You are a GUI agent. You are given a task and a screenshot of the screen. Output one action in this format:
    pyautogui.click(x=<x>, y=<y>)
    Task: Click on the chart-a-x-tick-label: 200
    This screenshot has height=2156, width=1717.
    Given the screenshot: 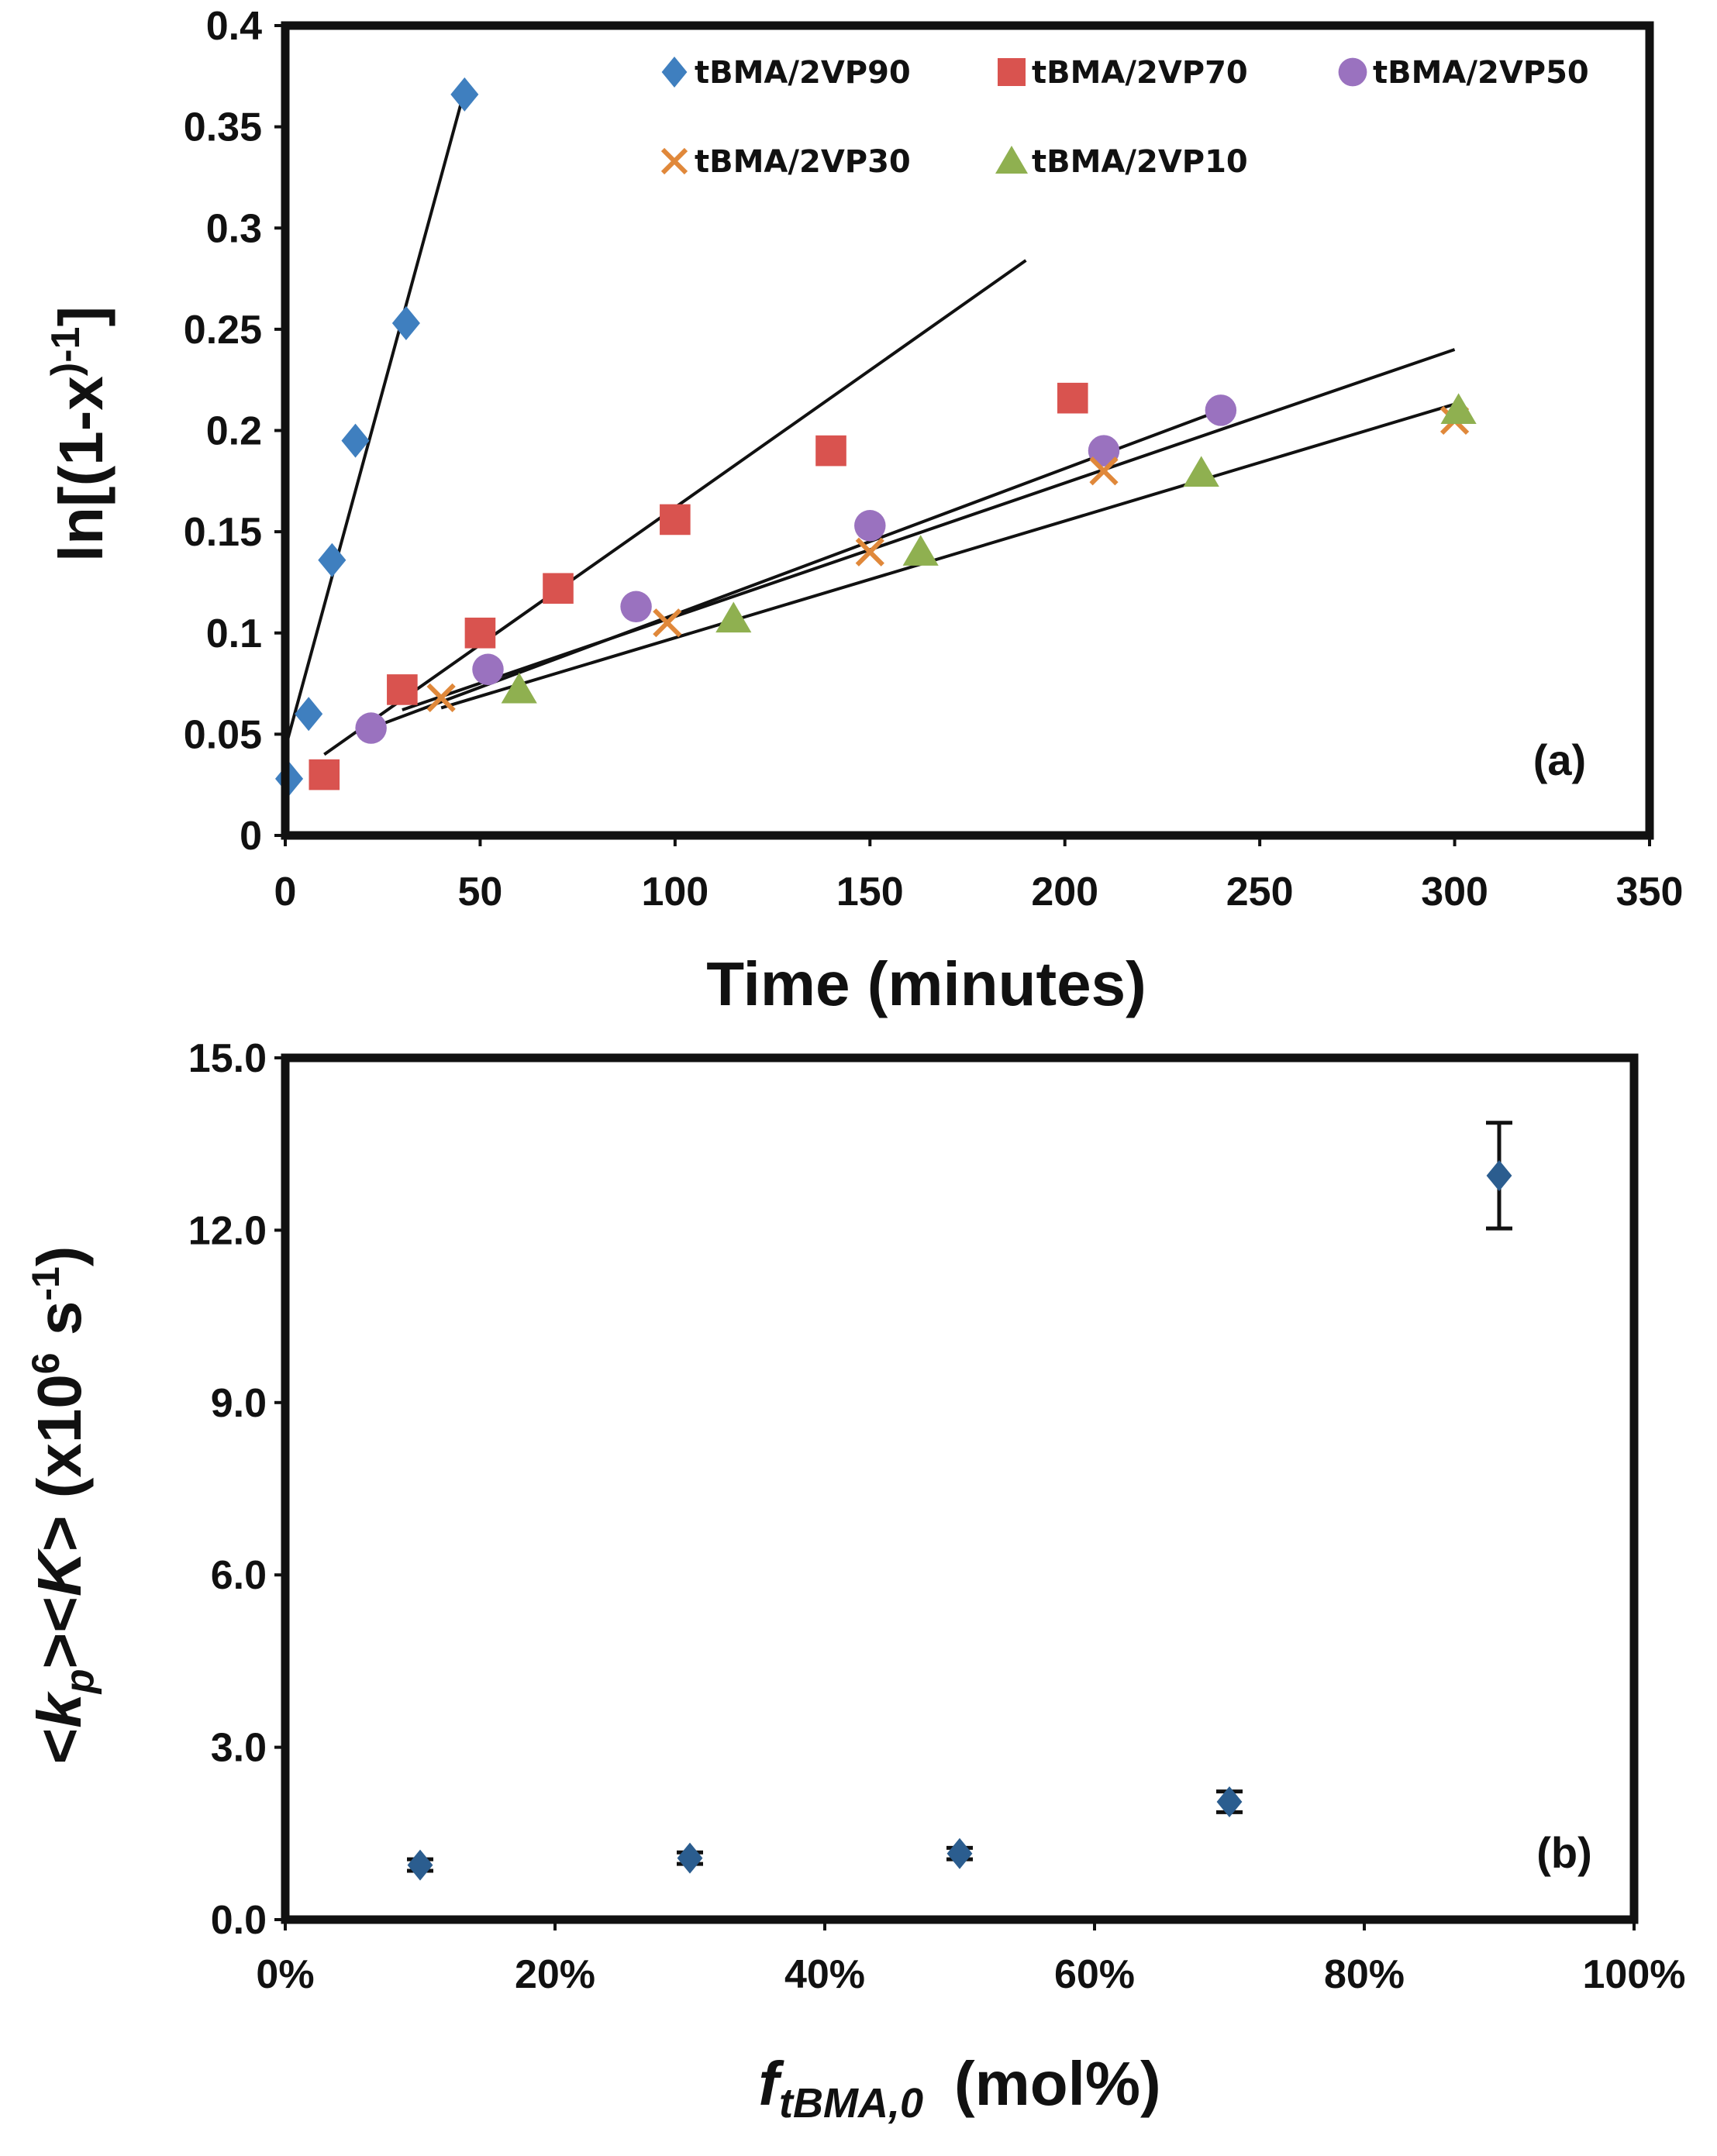 What is the action you would take?
    pyautogui.click(x=1064, y=892)
    